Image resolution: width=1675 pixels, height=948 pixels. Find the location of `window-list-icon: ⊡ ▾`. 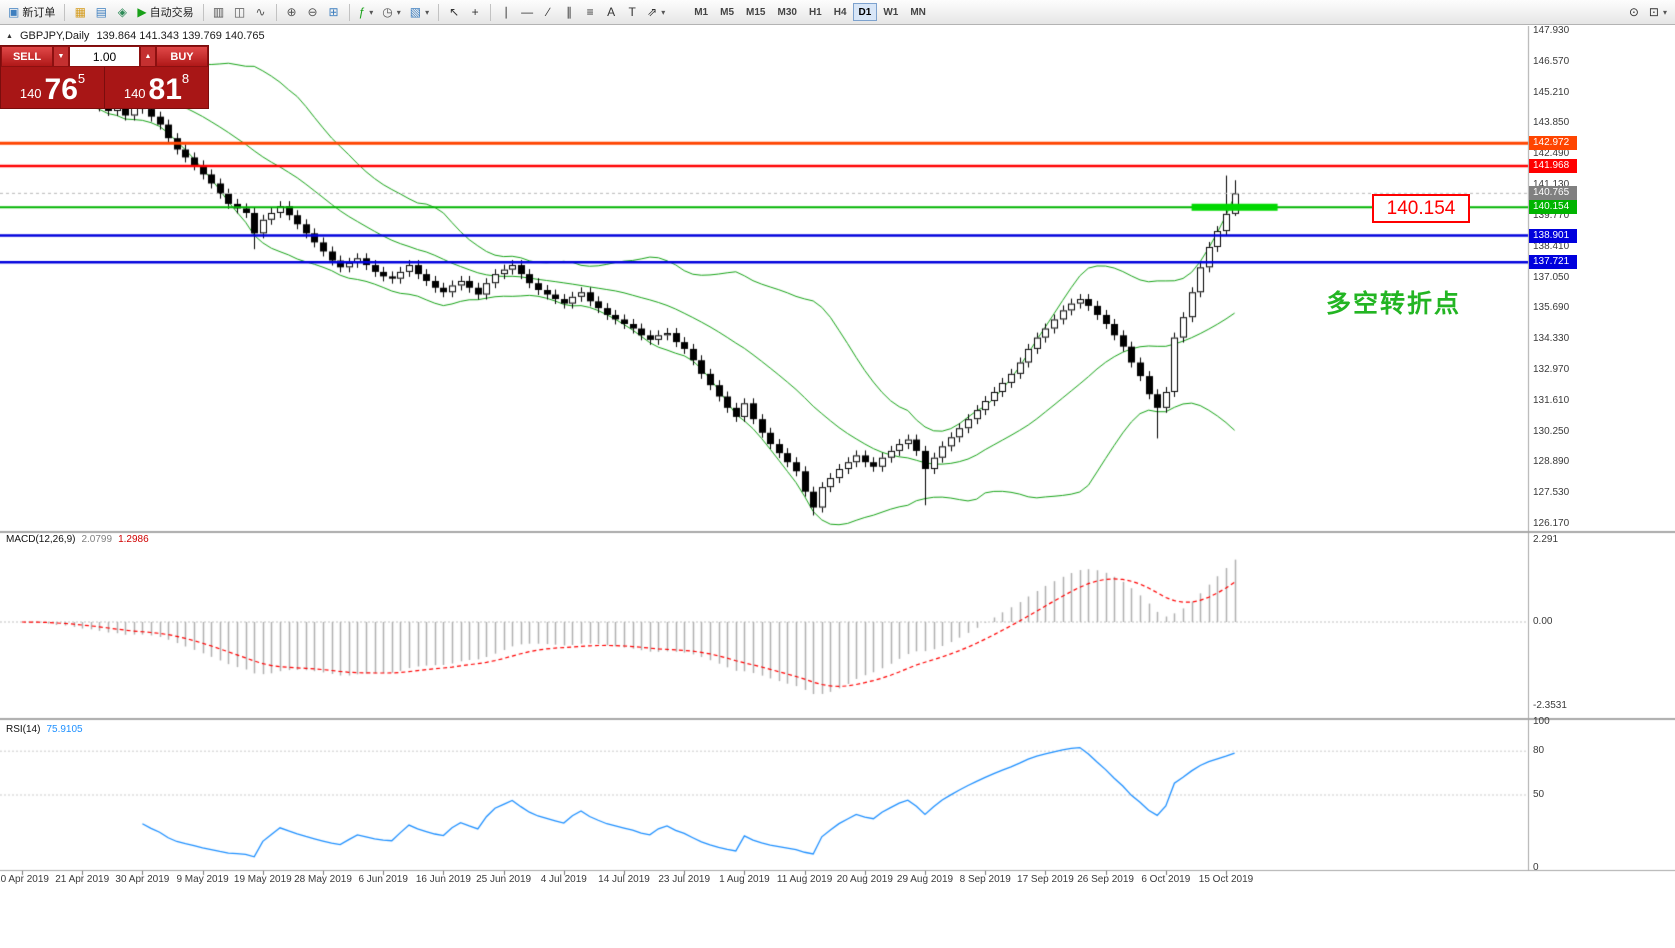

window-list-icon: ⊡ ▾ is located at coordinates (1658, 12).